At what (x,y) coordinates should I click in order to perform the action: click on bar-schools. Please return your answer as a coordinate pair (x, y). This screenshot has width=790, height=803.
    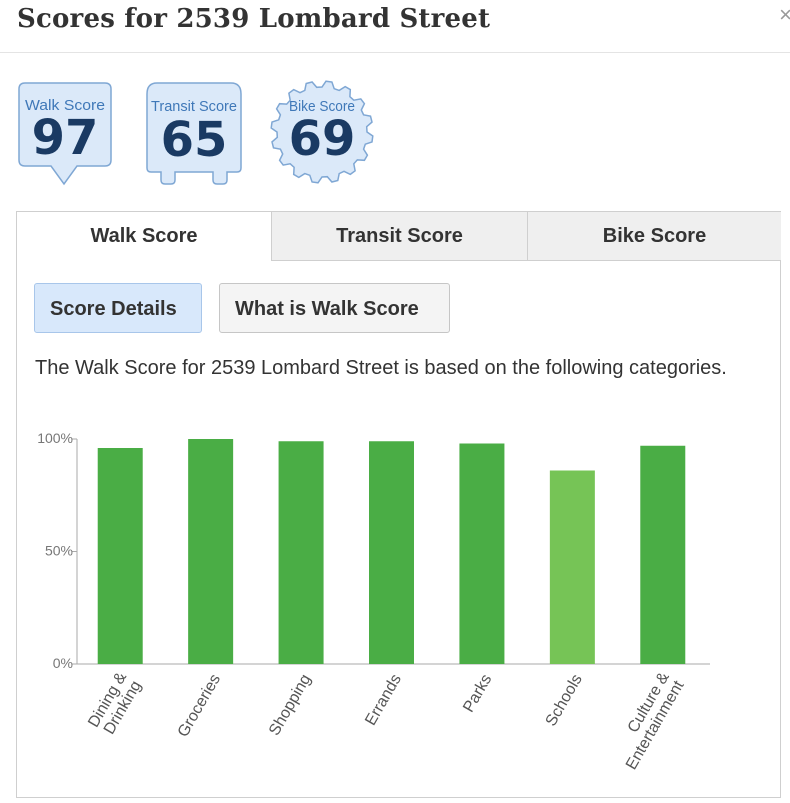
    Looking at the image, I should click on (572, 567).